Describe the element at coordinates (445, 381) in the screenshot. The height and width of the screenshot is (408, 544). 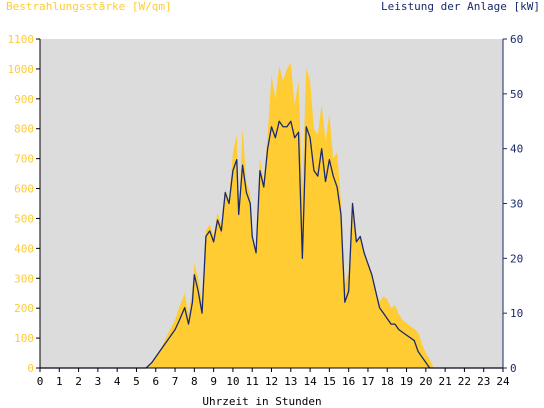
I see `x-tick-label: 21` at that location.